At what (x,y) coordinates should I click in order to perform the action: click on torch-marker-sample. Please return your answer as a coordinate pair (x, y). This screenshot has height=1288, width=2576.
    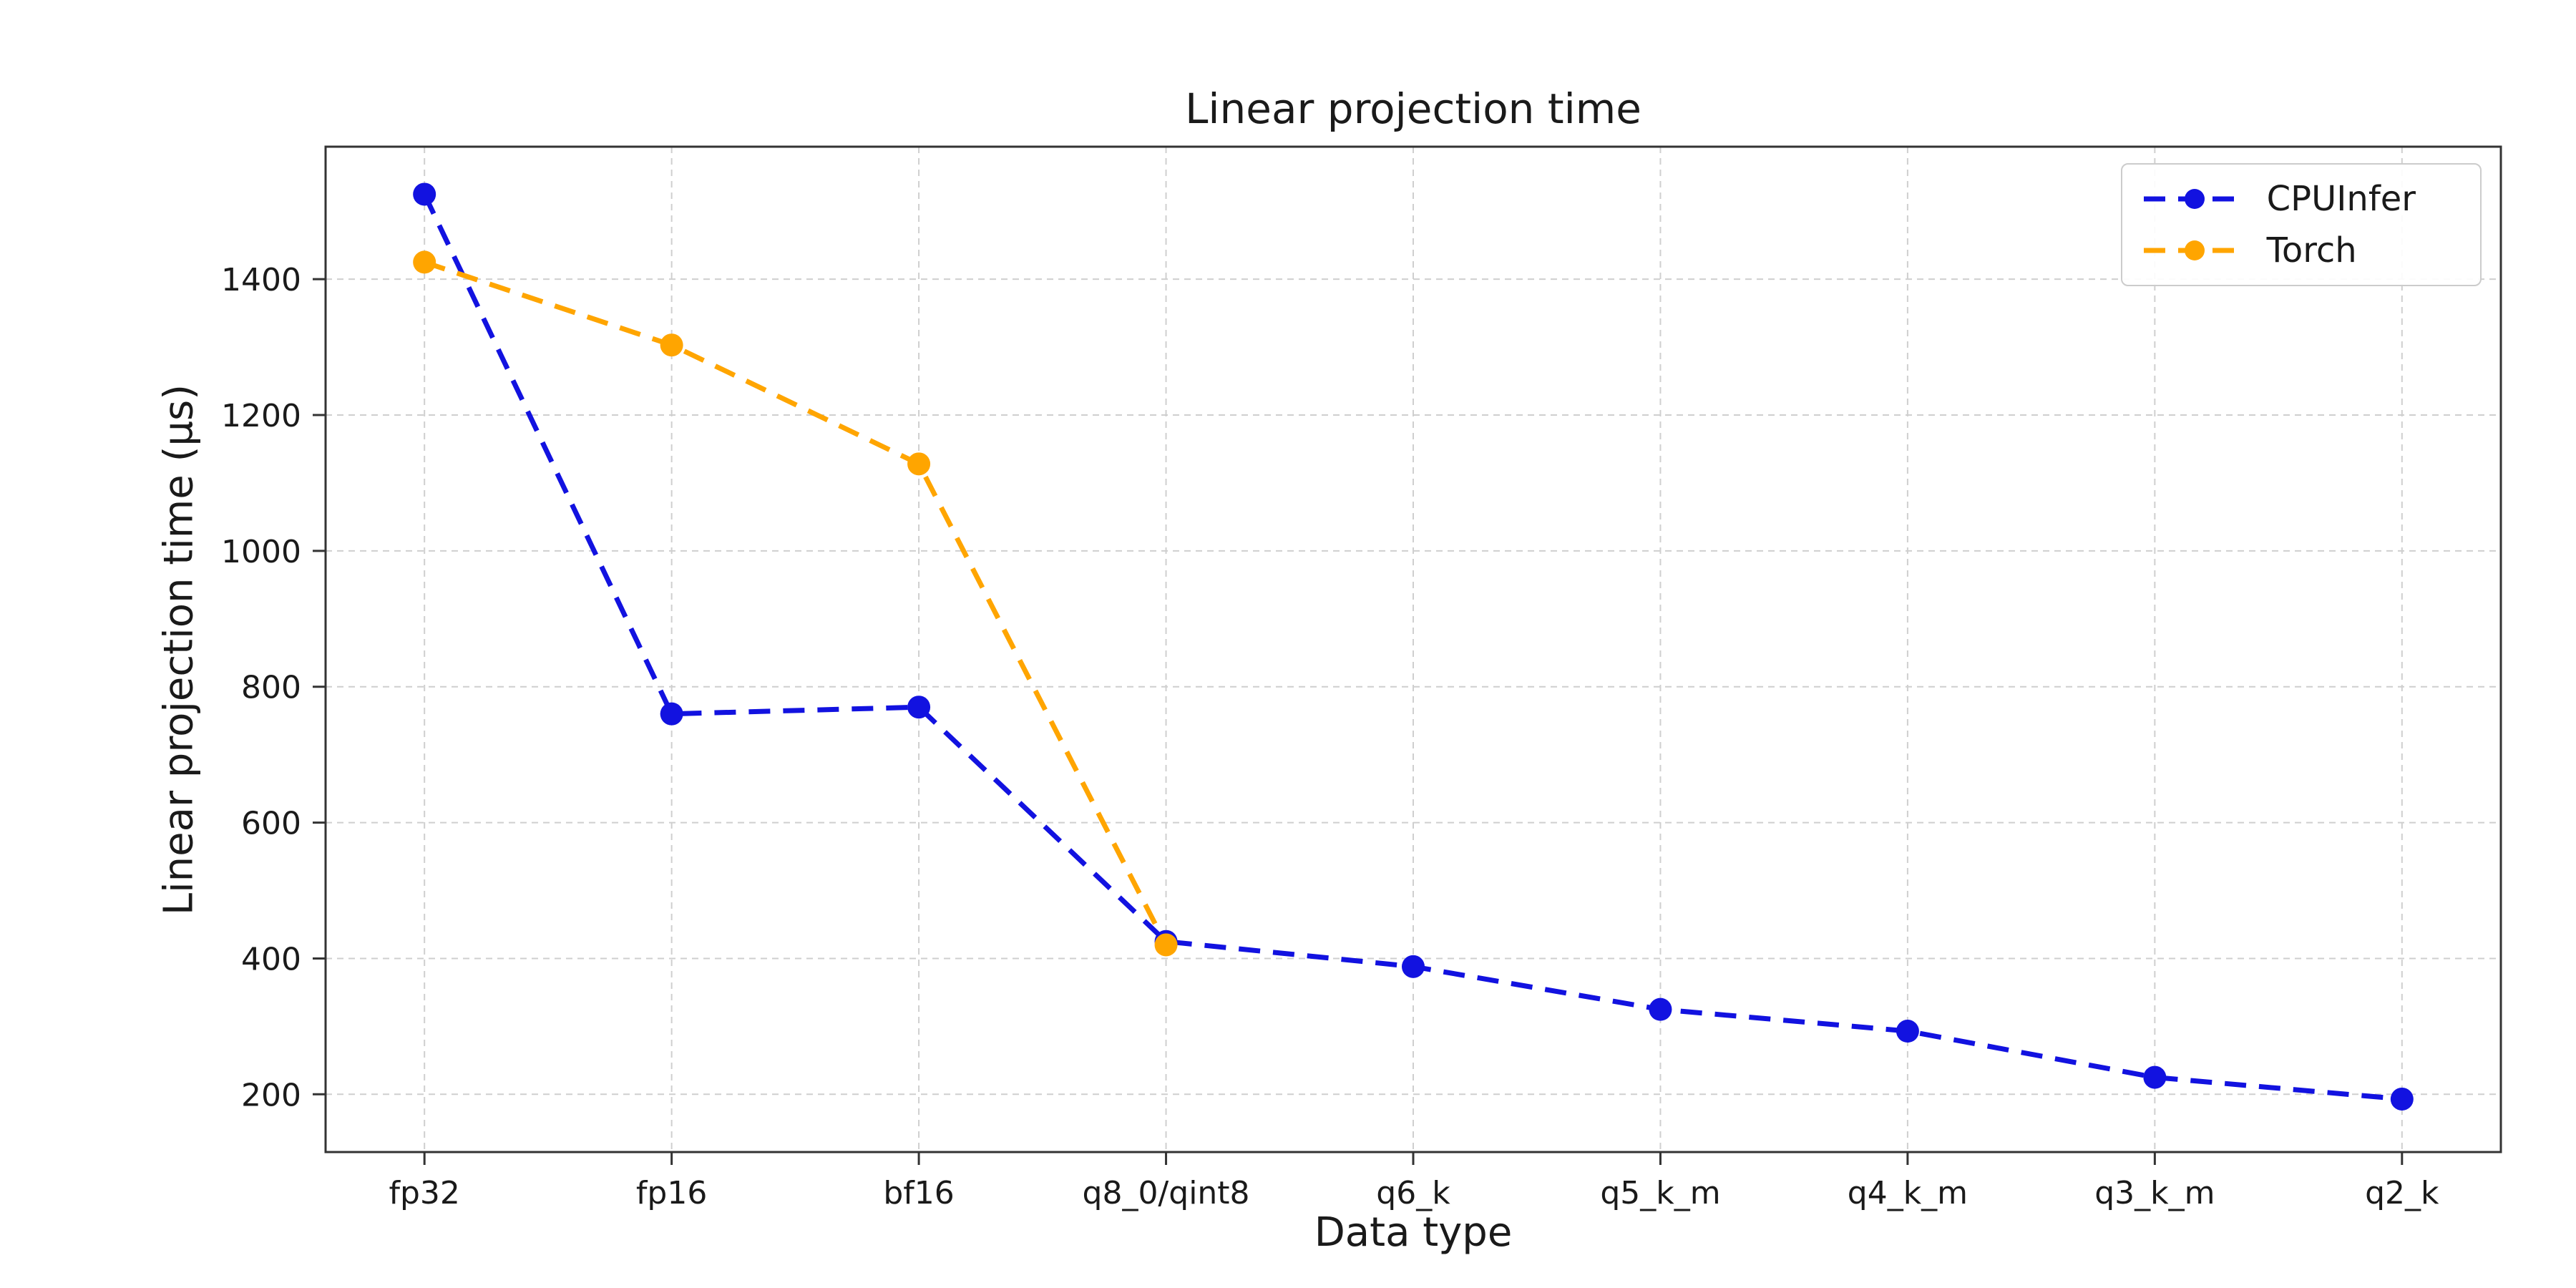
    Looking at the image, I should click on (2194, 250).